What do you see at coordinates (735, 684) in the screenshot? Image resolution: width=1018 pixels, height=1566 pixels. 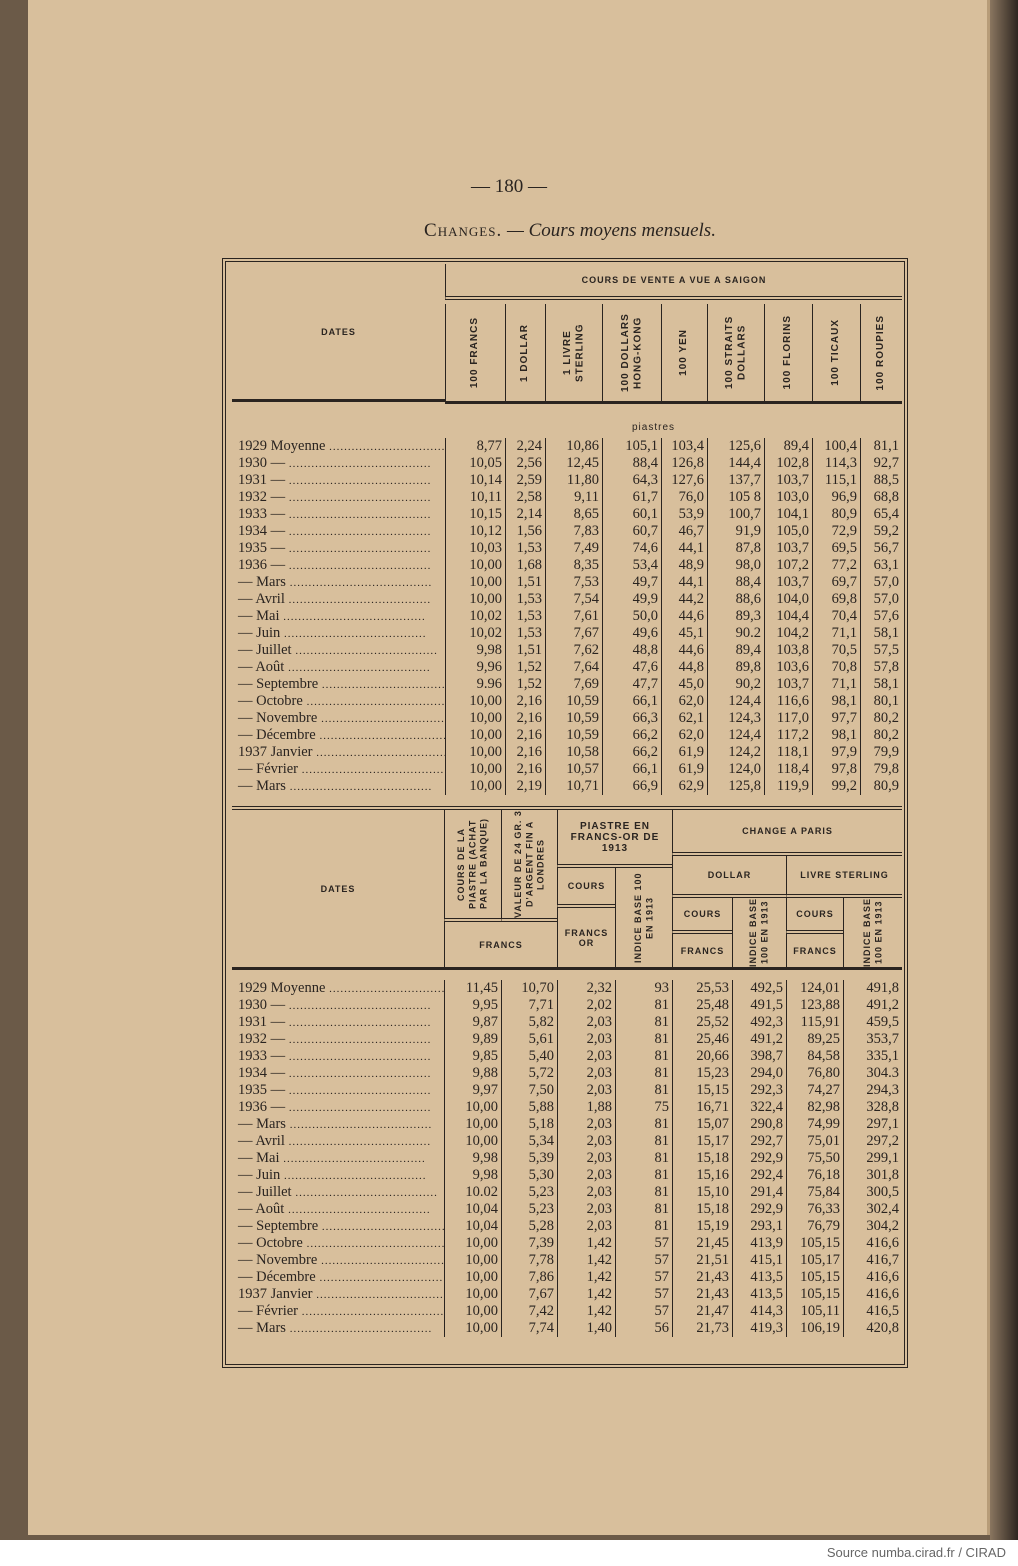 I see `cell-value: 90,2` at bounding box center [735, 684].